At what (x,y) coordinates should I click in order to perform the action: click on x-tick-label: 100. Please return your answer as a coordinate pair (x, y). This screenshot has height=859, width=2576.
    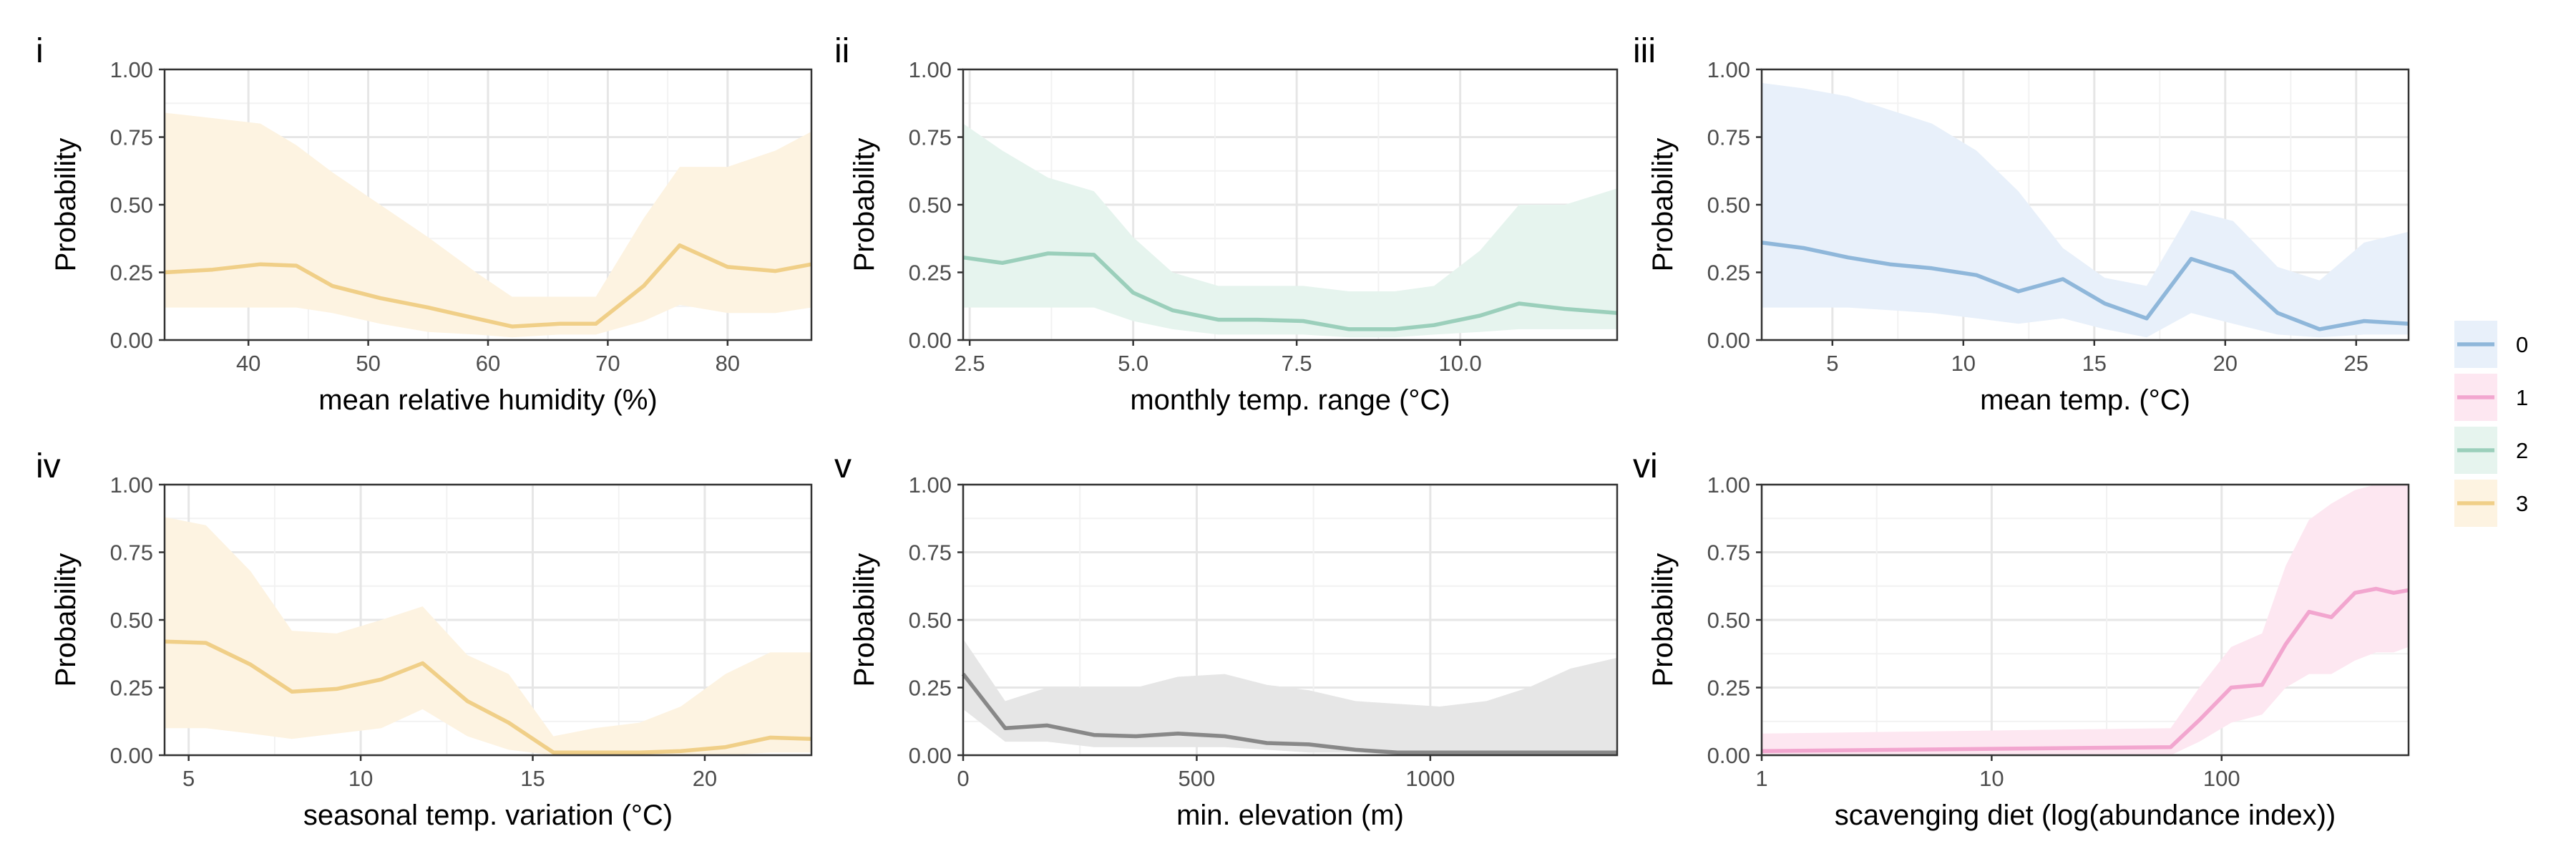
    Looking at the image, I should click on (2221, 778).